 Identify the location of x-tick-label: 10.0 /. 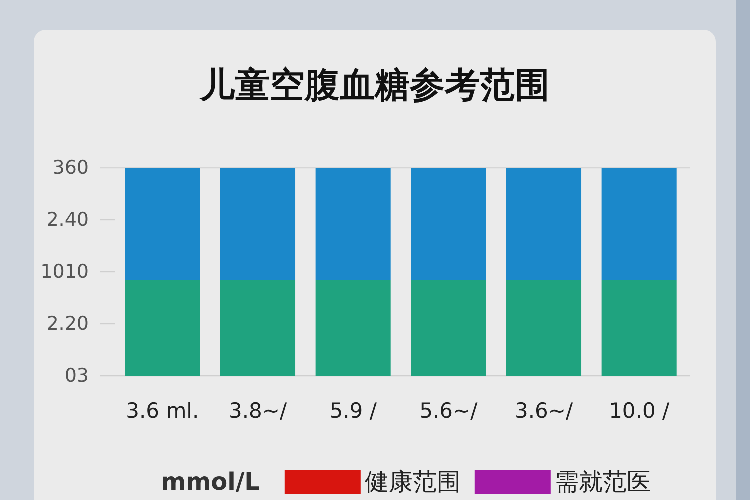
(639, 411).